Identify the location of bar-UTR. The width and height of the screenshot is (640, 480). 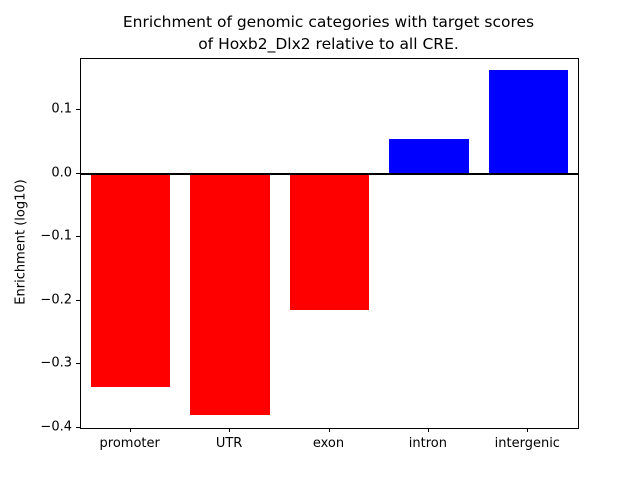
(230, 294).